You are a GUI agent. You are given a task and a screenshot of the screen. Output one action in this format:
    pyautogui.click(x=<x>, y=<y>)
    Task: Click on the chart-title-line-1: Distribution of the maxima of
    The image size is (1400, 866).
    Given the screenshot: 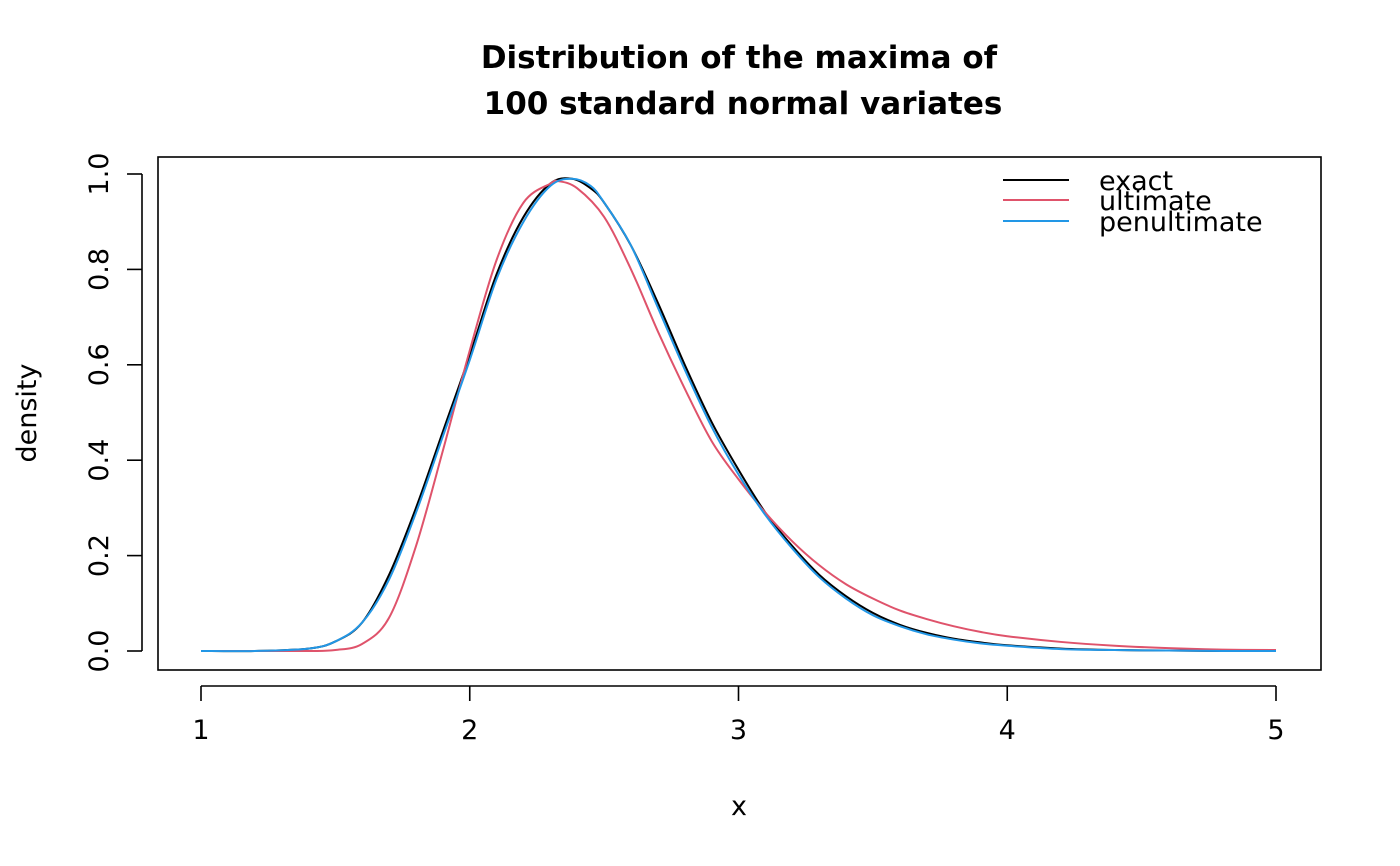 What is the action you would take?
    pyautogui.click(x=739, y=58)
    